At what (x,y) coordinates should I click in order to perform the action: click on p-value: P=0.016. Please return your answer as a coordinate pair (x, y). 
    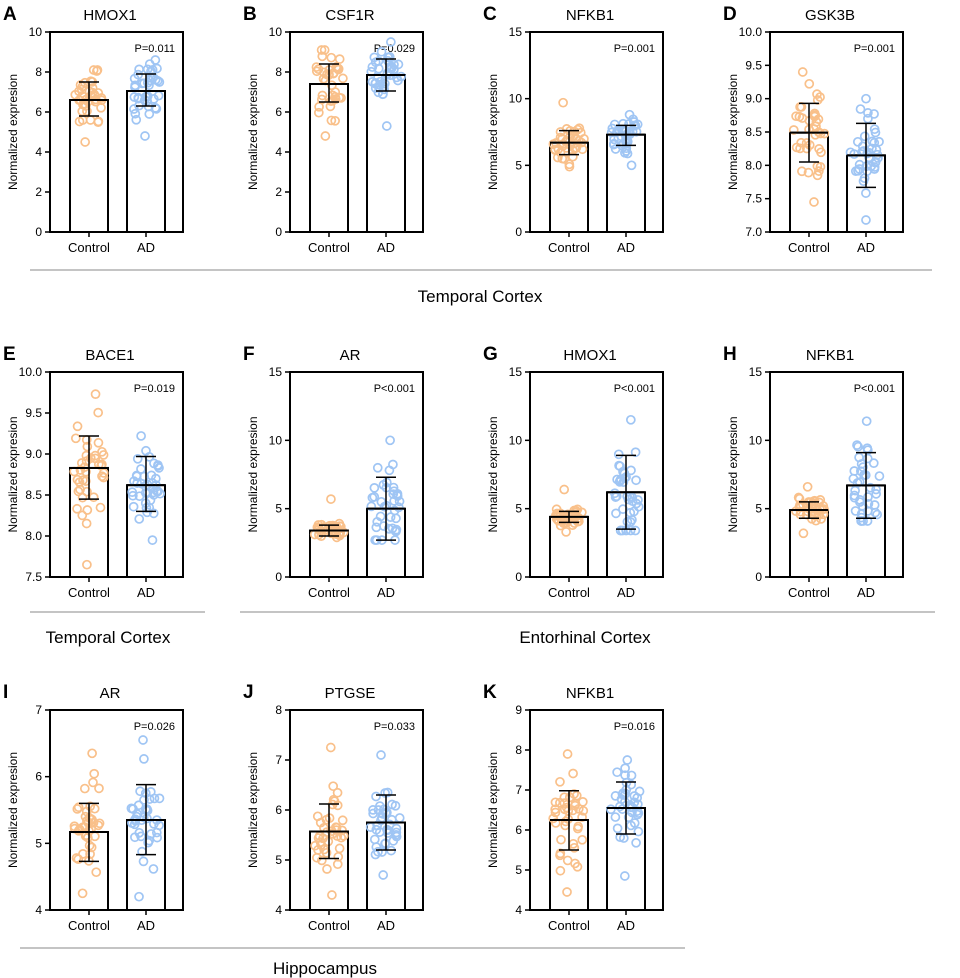
    Looking at the image, I should click on (634, 727).